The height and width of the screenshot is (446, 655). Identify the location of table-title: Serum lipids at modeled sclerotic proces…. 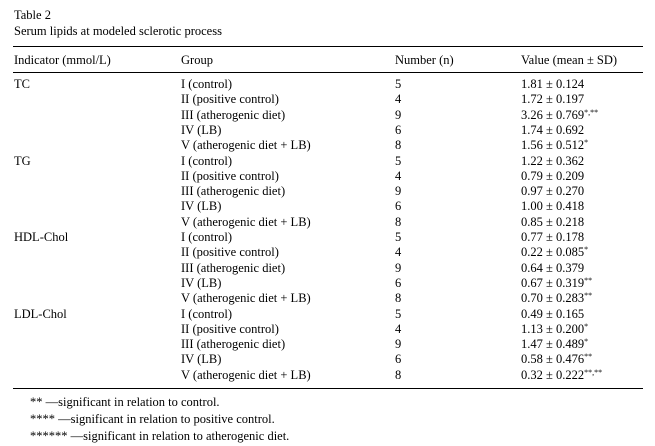
(118, 31).